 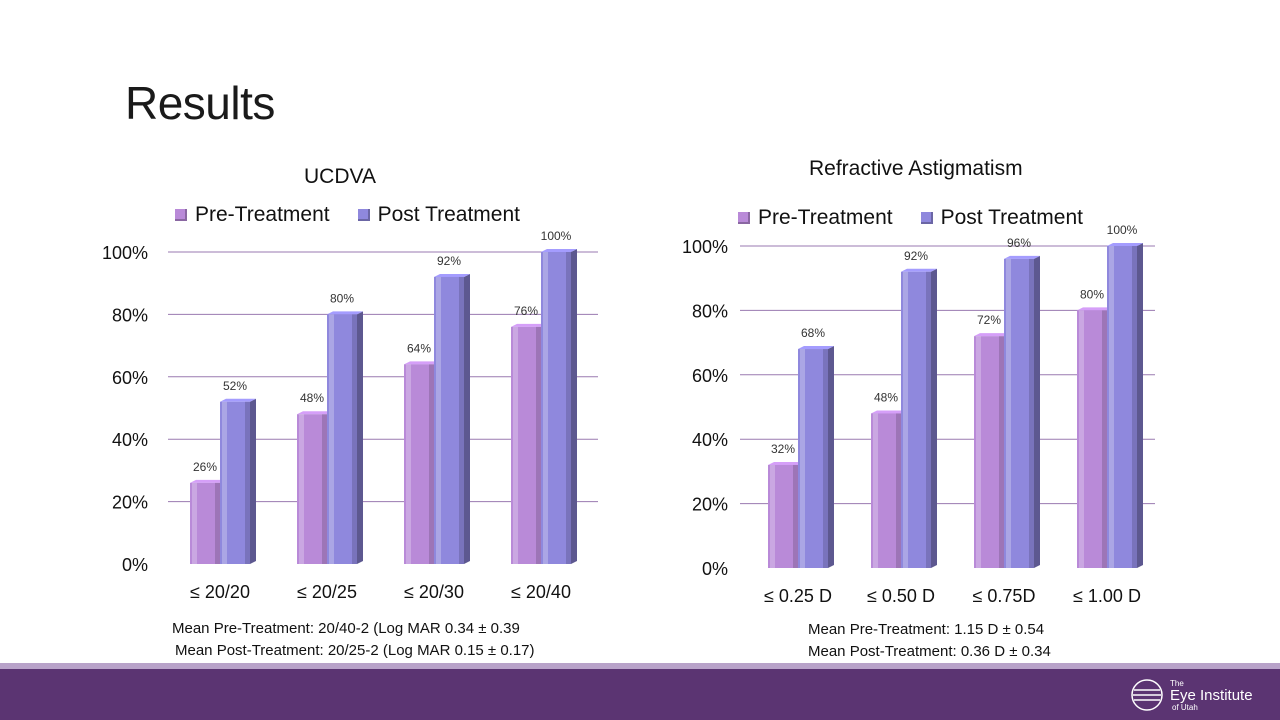 I want to click on x-tick-label: ≤ 20/20, so click(x=220, y=592).